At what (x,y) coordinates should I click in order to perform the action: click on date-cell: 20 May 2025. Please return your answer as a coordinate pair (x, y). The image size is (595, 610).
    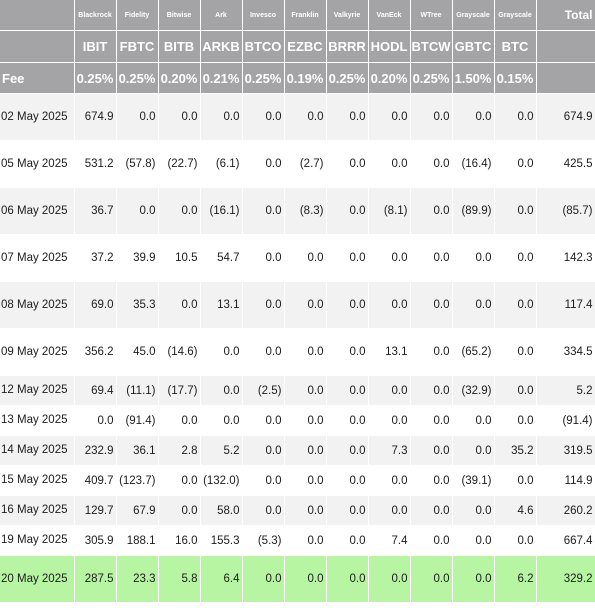
    Looking at the image, I should click on (37, 579).